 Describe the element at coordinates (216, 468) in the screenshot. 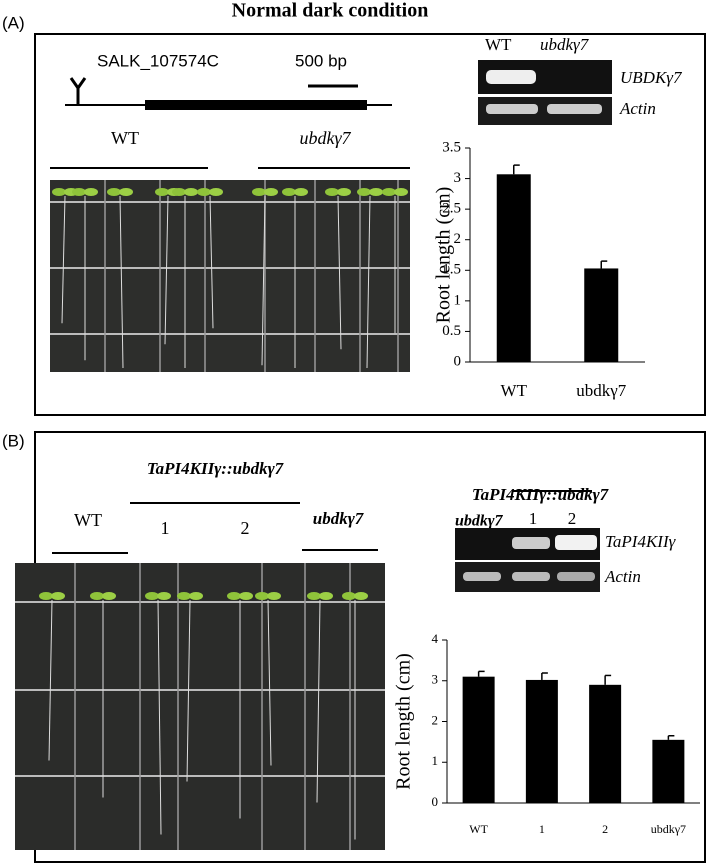

I see `construct-label: TaPI4KIIγ::ubdkγ7` at that location.